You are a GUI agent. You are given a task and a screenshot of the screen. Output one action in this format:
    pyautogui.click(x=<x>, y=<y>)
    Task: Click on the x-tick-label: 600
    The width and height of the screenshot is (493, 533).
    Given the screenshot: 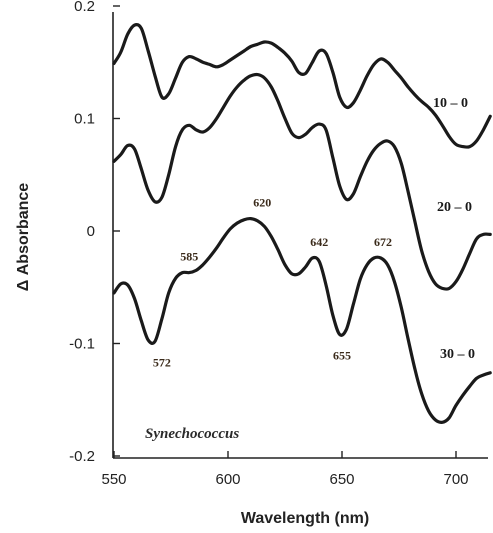 What is the action you would take?
    pyautogui.click(x=227, y=479)
    